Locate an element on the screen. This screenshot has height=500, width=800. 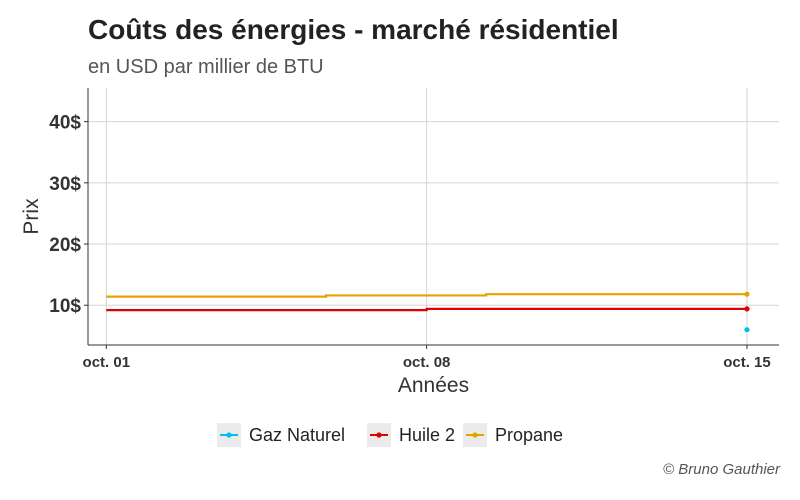
chart-caption: © Bruno Gauthier is located at coordinates (721, 469).